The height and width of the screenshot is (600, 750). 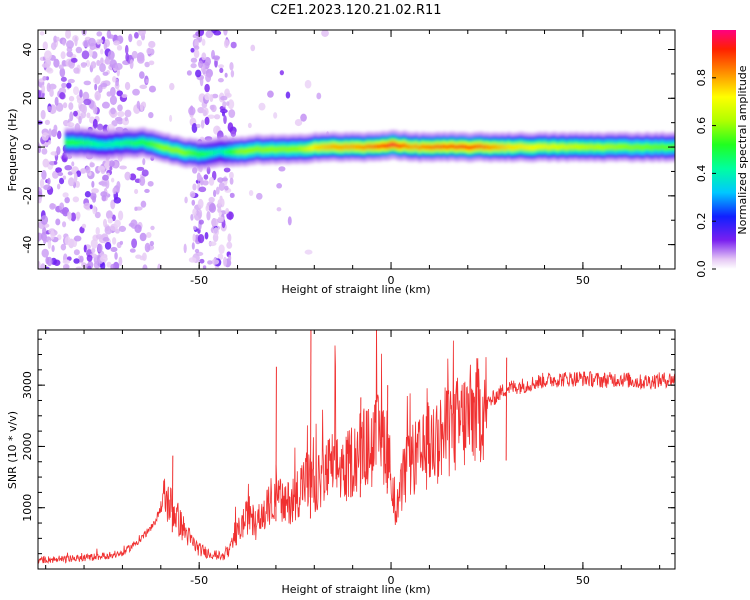 What do you see at coordinates (355, 289) in the screenshot?
I see `heatmap-xlabel: Height of straight line (km)` at bounding box center [355, 289].